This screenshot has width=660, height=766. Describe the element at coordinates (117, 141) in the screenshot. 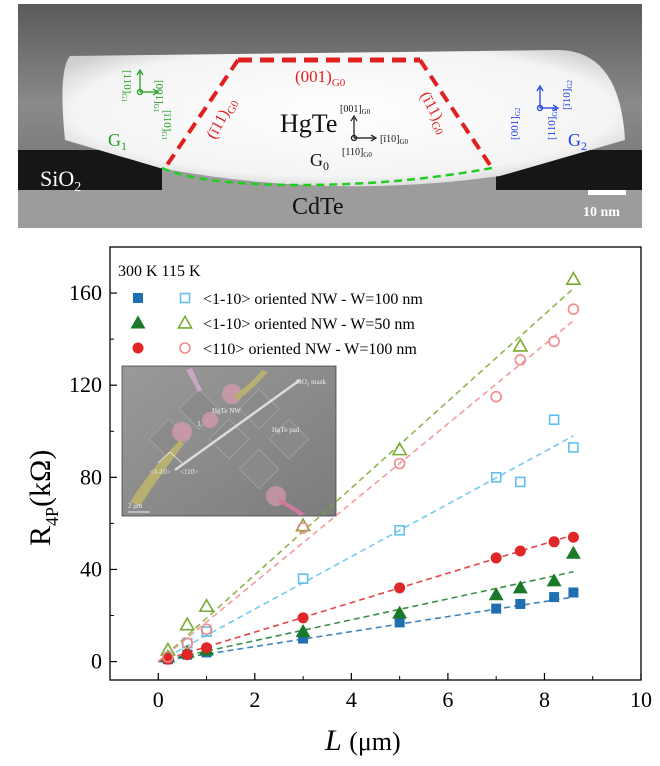

I see `g1-label: G1` at that location.